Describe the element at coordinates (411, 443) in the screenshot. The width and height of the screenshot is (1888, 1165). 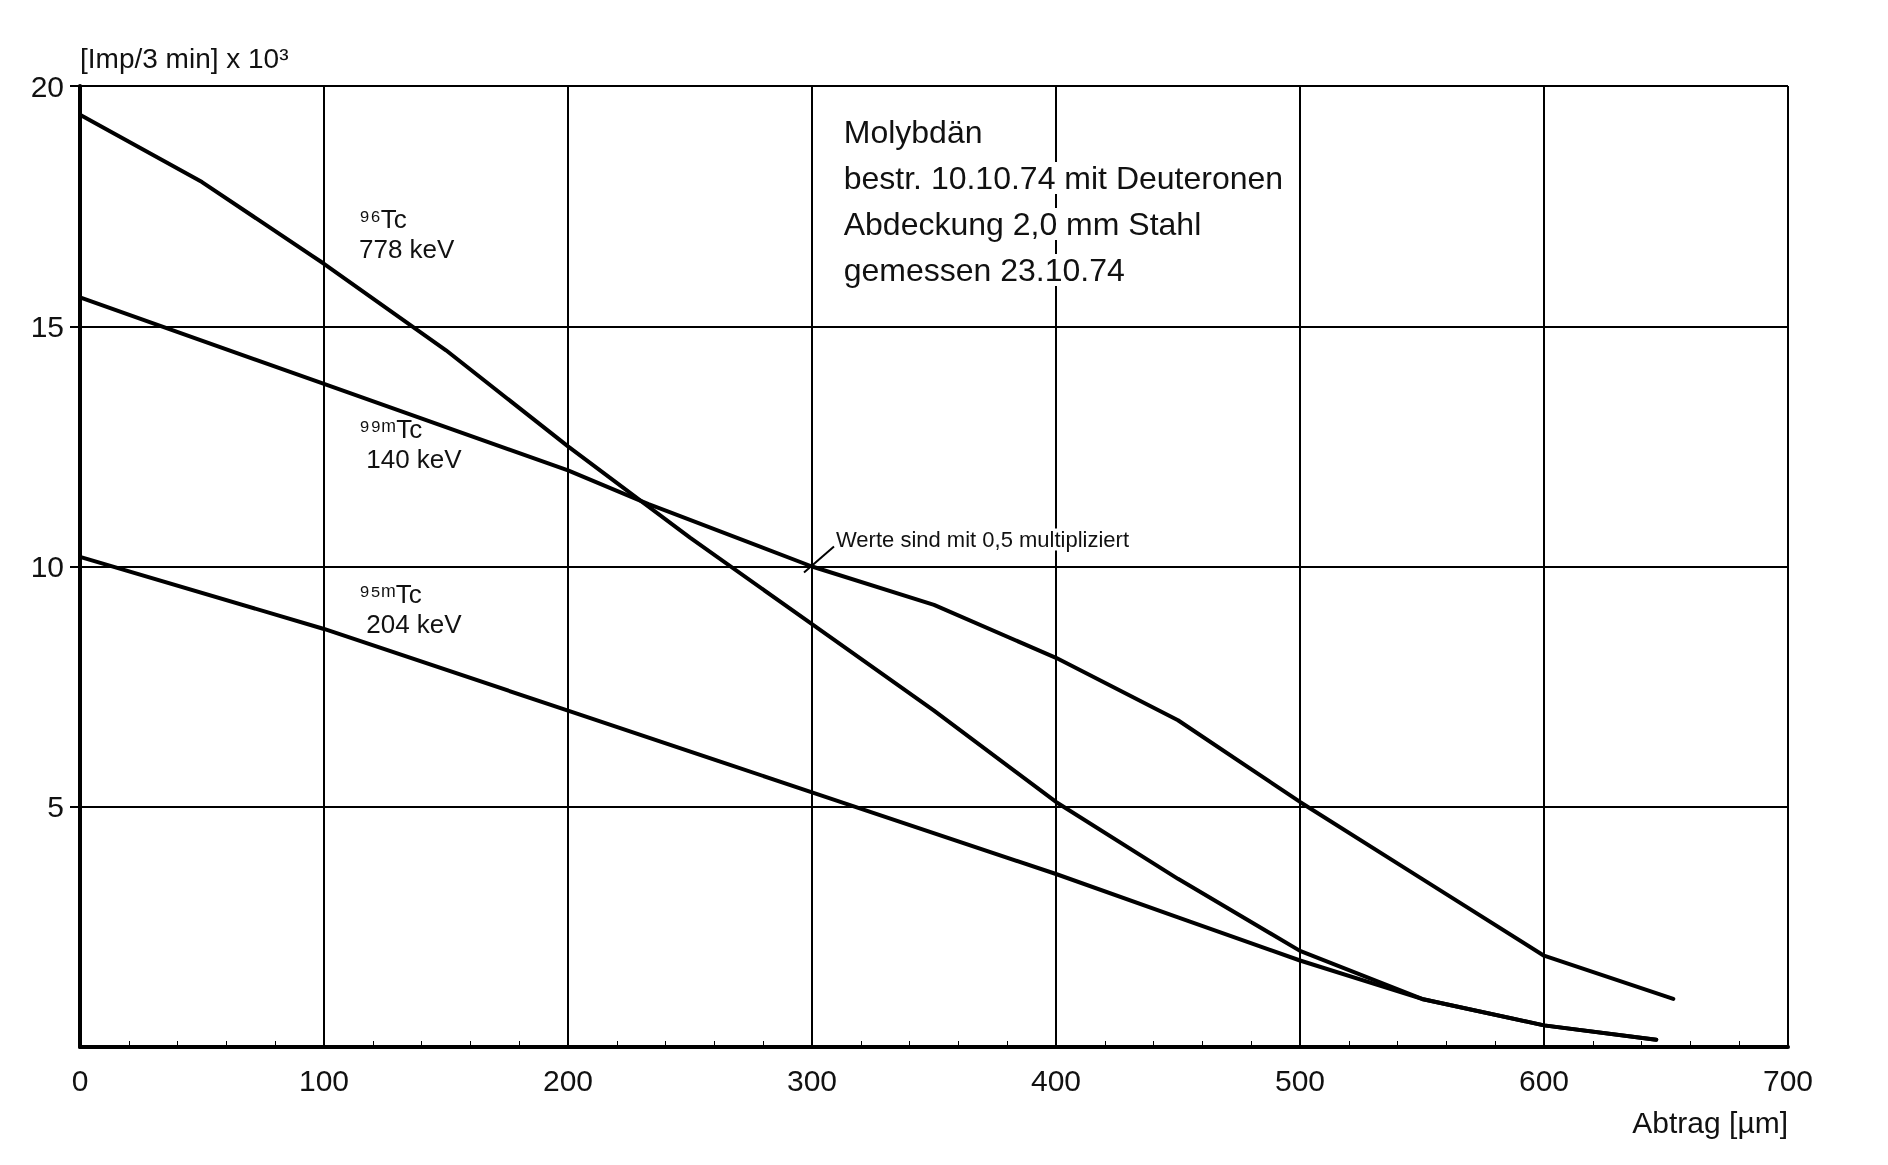
I see `series-label: ⁹⁹ᵐTc 140 keV` at that location.